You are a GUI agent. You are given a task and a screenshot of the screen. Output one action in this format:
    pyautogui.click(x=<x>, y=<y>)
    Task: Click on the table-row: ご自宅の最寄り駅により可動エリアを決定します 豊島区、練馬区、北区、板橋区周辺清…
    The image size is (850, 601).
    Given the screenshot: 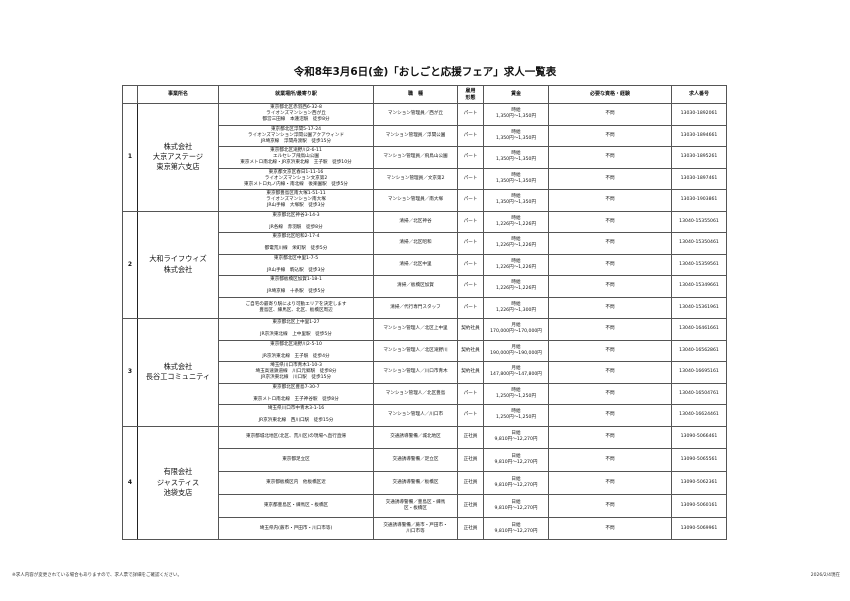 What is the action you would take?
    pyautogui.click(x=425, y=307)
    